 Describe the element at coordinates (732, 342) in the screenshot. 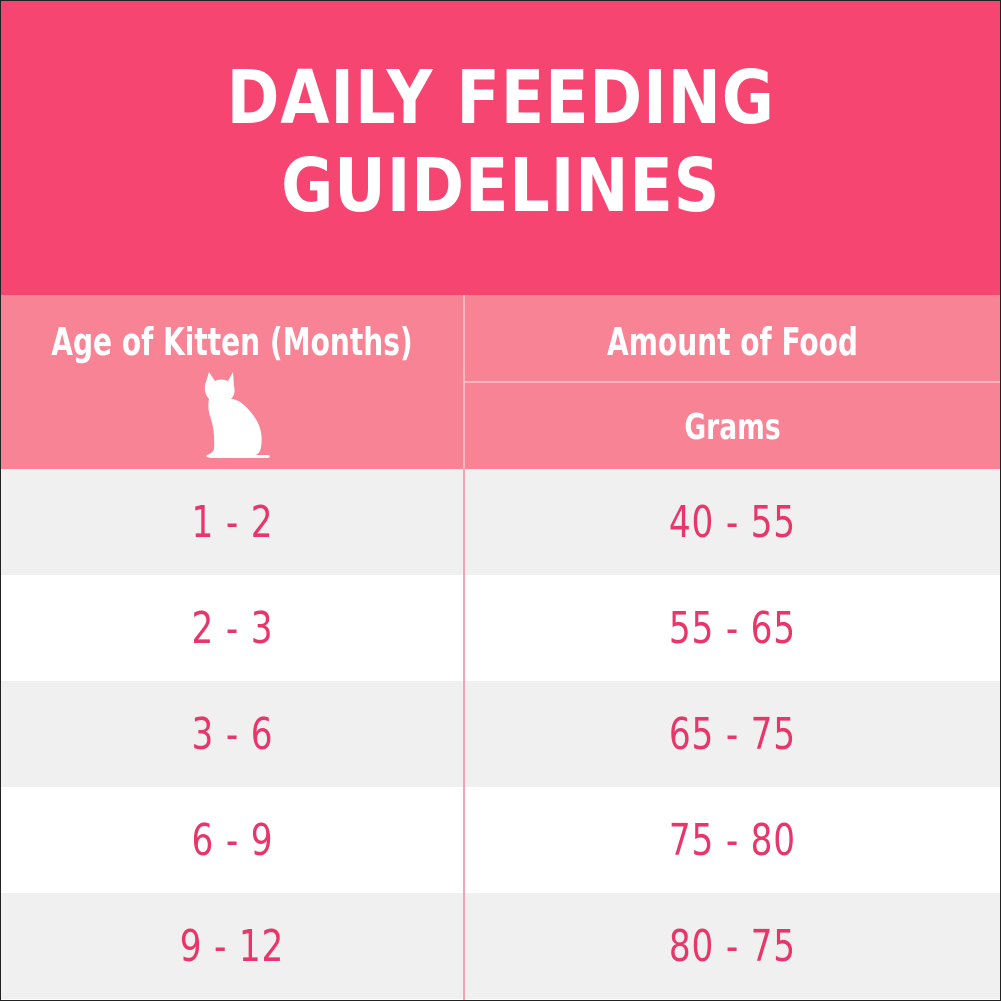

I see `amount-column-header: Amount of Food` at that location.